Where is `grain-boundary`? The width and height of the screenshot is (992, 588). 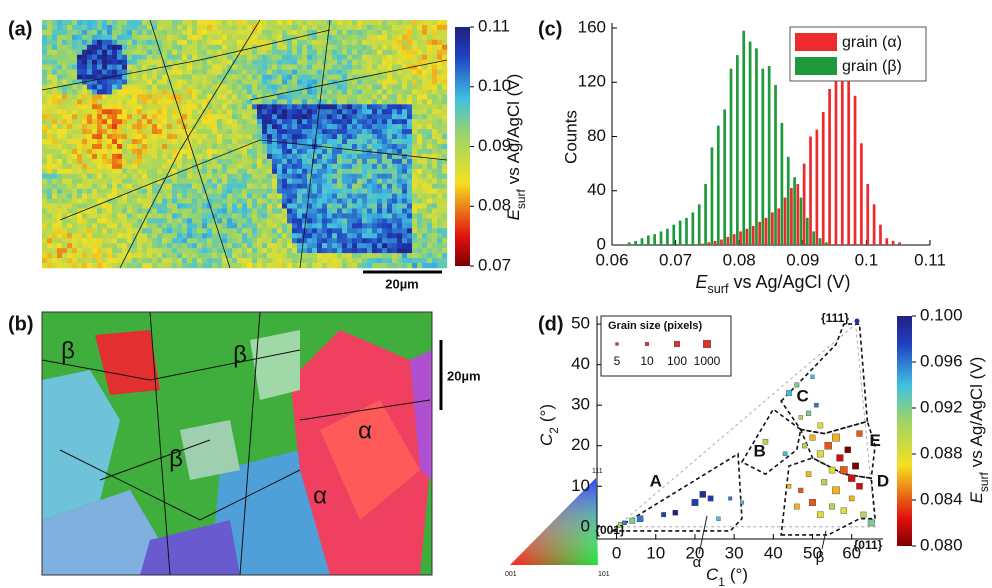
grain-boundary is located at coordinates (348, 80).